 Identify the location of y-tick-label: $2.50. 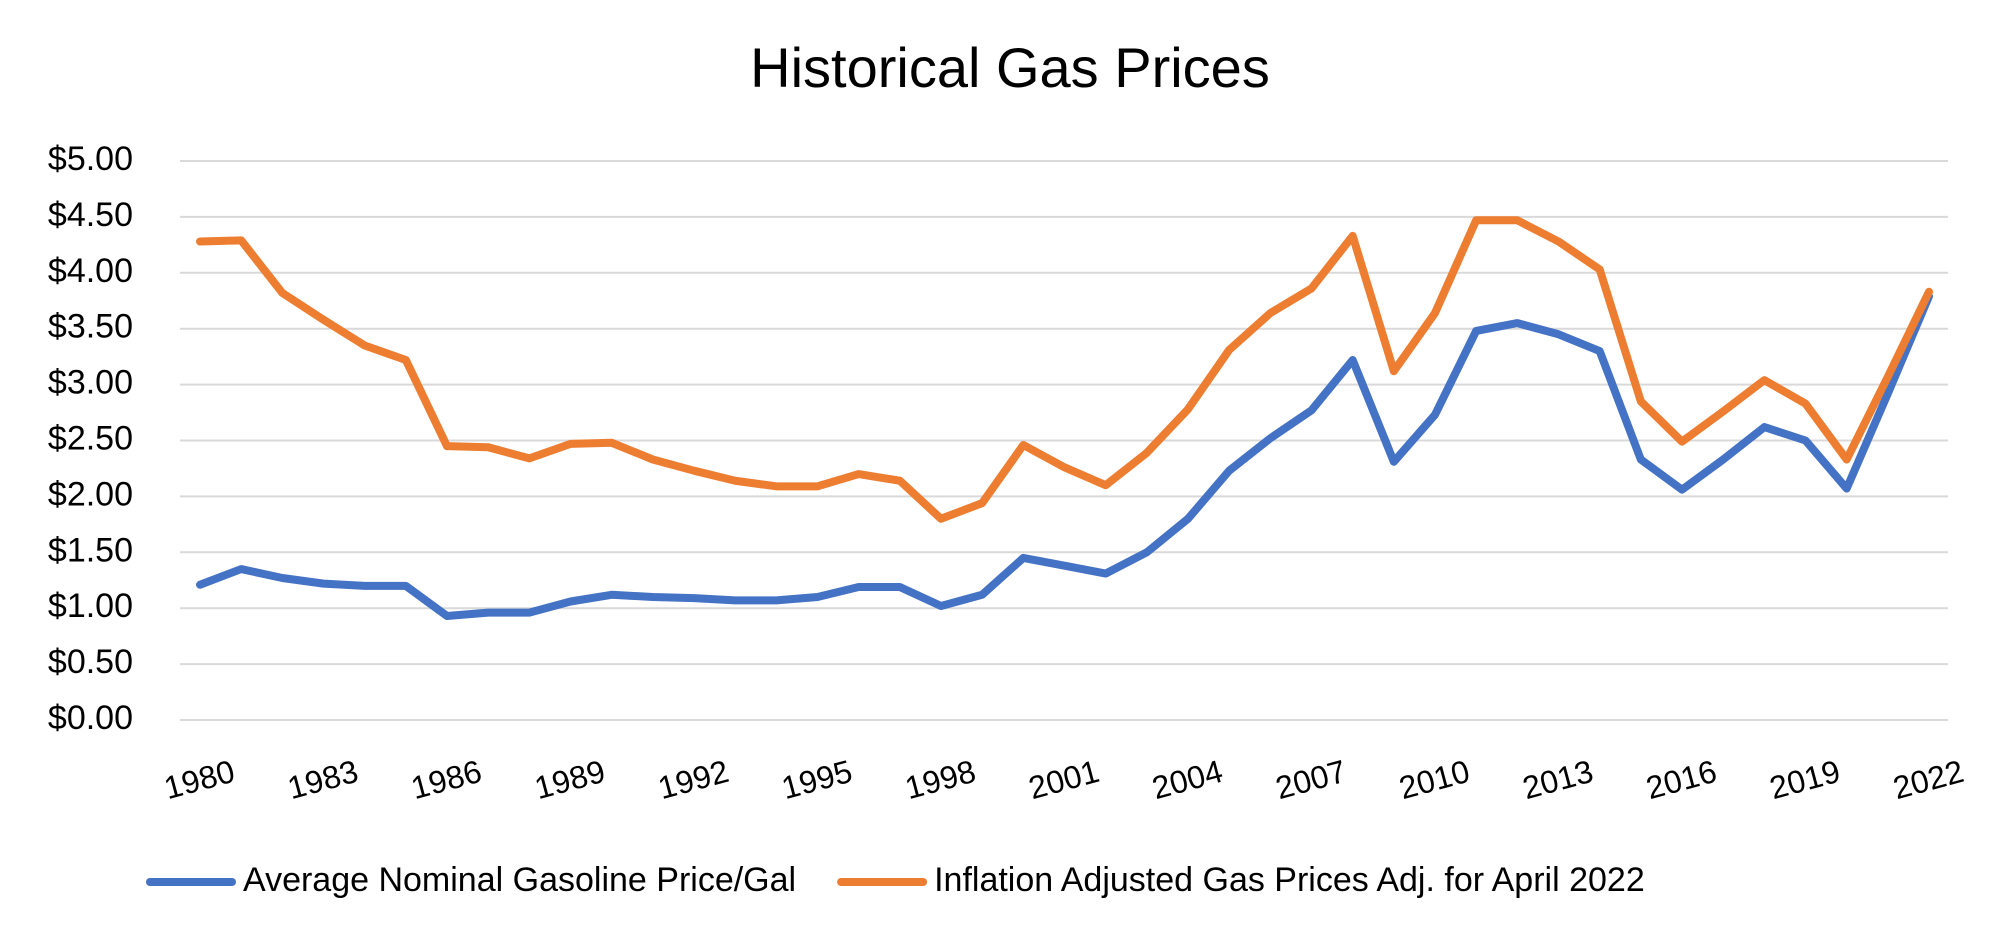
(90, 438).